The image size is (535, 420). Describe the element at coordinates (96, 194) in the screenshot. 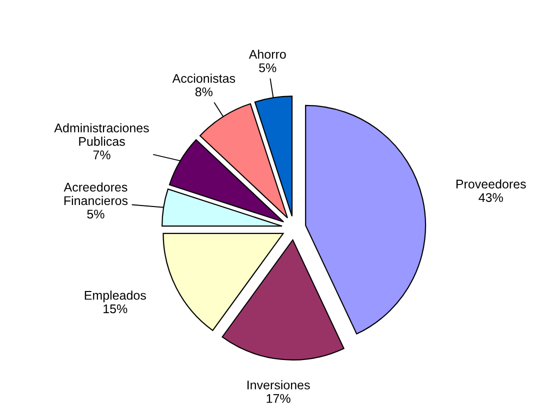

I see `slice-label: Acreedores Financieros` at that location.